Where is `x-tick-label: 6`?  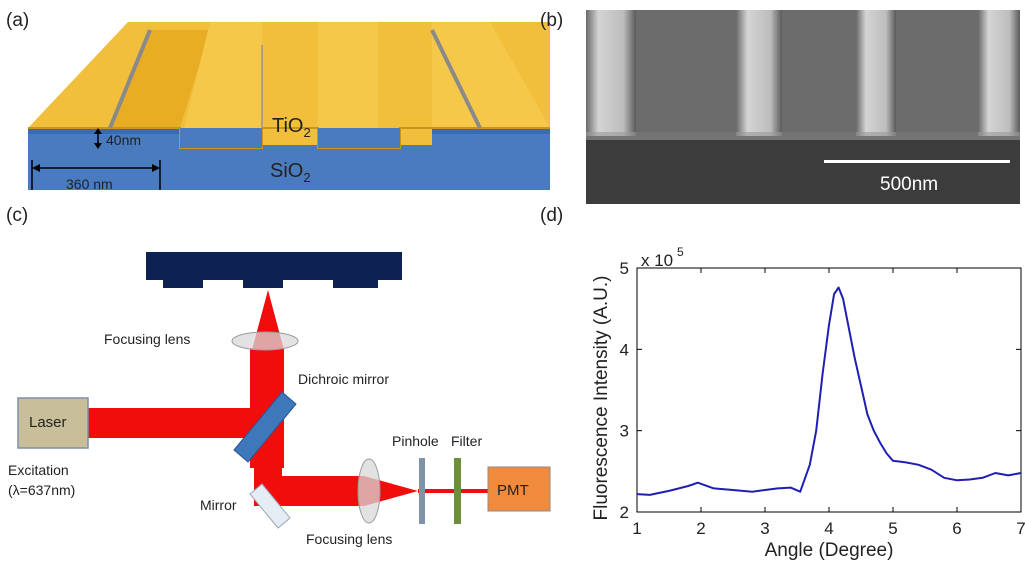
x-tick-label: 6 is located at coordinates (956, 528).